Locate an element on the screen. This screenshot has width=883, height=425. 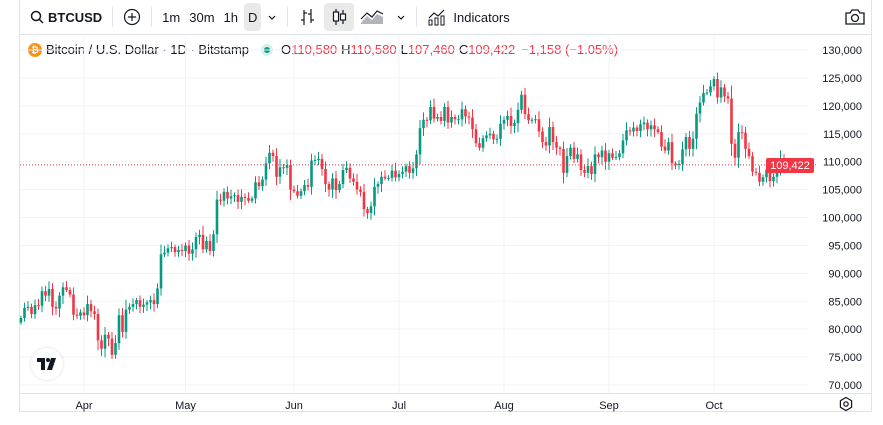
y-tick-label: 85,000 is located at coordinates (845, 302).